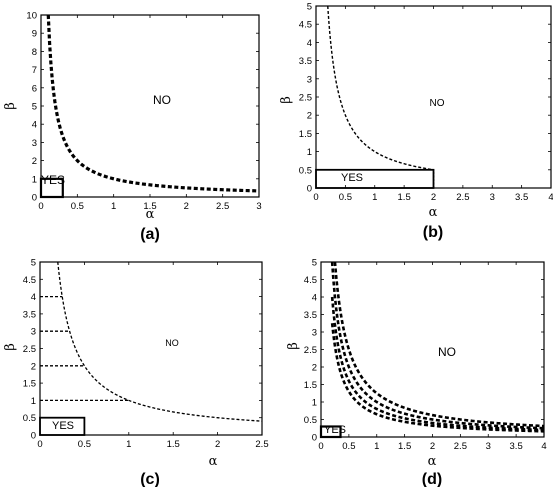  What do you see at coordinates (113, 206) in the screenshot?
I see `panel-a-x-tick-label: 1` at bounding box center [113, 206].